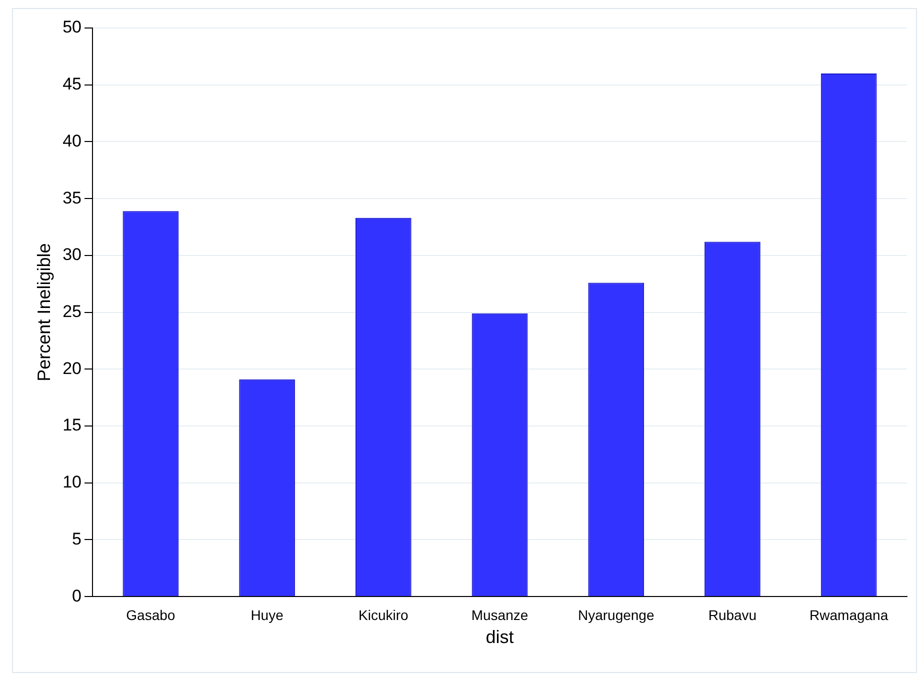 The image size is (921, 677). Describe the element at coordinates (616, 614) in the screenshot. I see `x-tick-label: Nyarugenge` at that location.